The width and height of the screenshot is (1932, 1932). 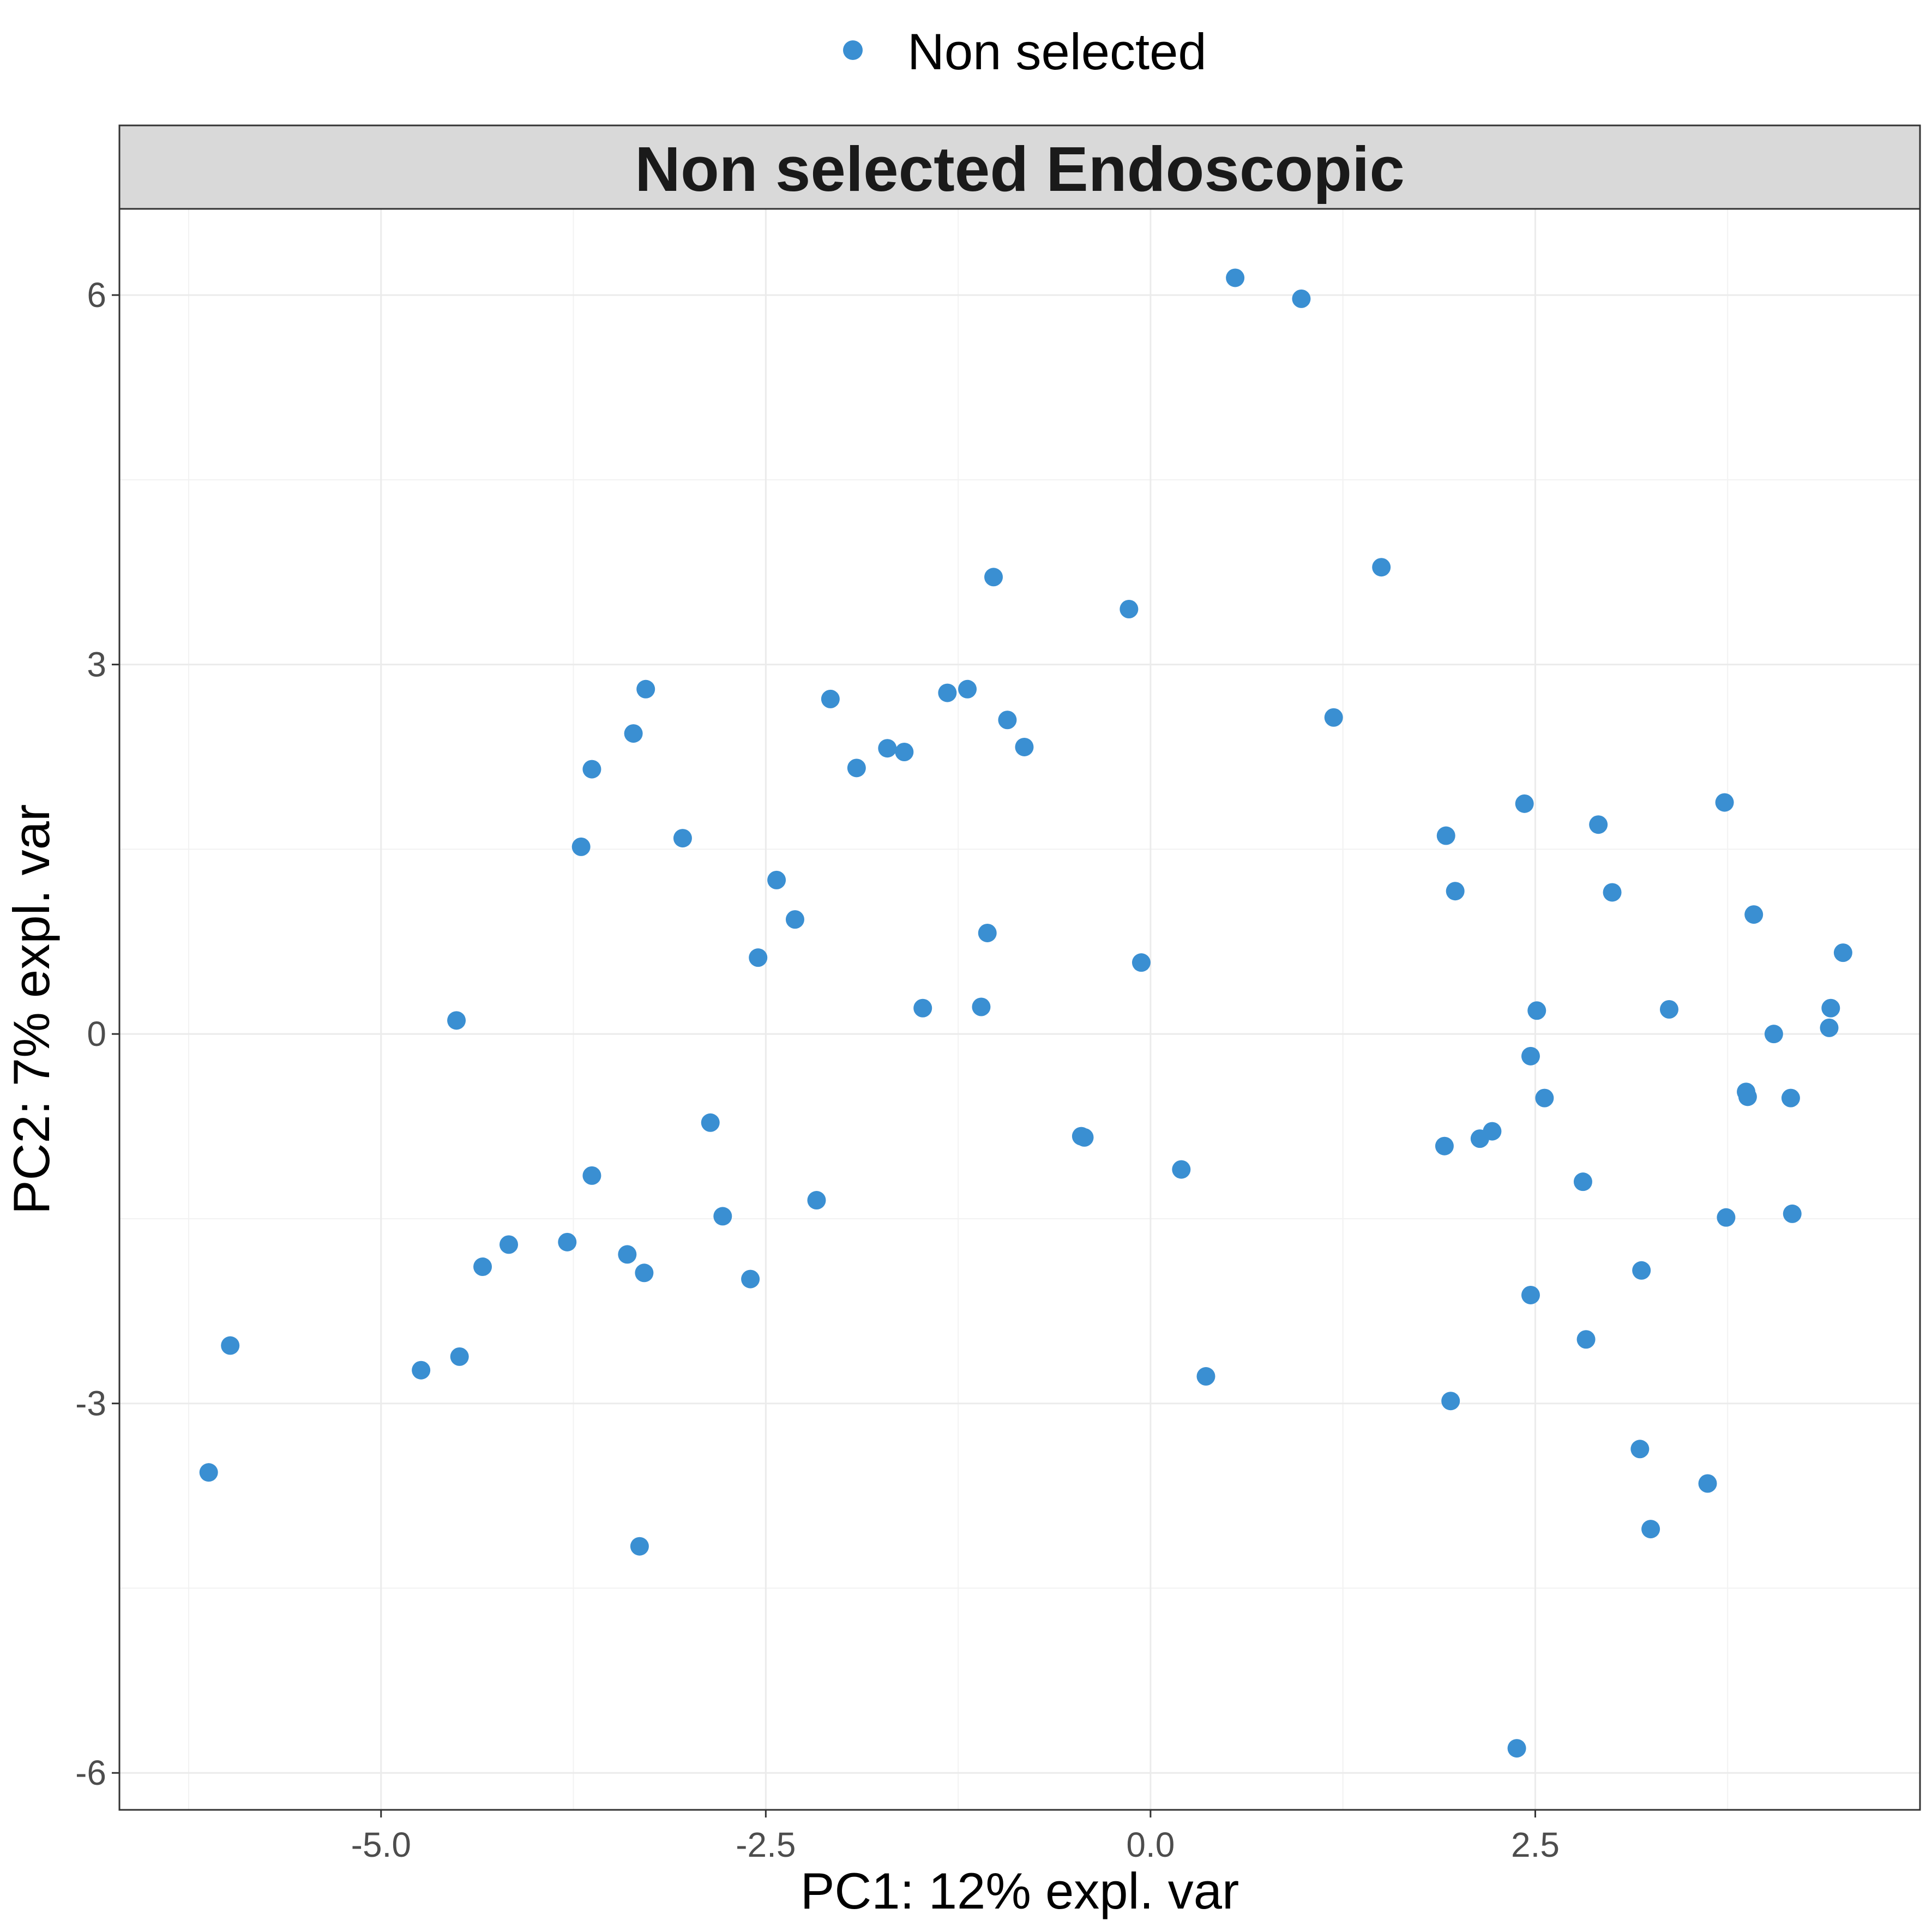 I want to click on legend-label: Non selected, so click(x=1057, y=51).